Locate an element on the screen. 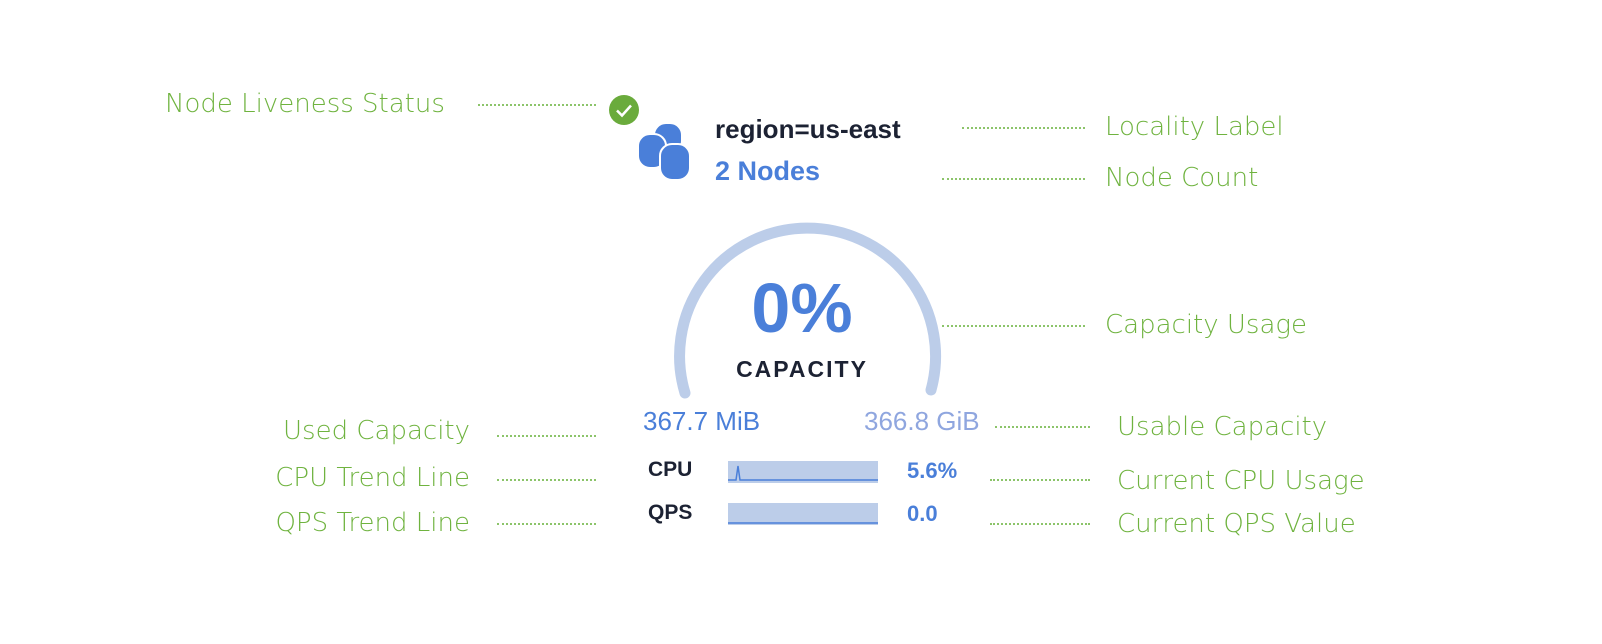  cpu-sparkline is located at coordinates (803, 472).